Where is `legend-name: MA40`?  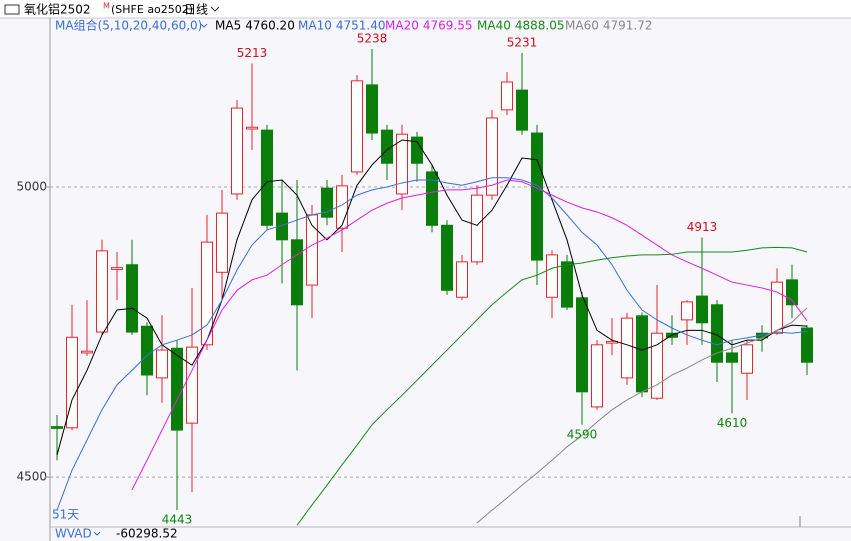
legend-name: MA40 is located at coordinates (494, 26).